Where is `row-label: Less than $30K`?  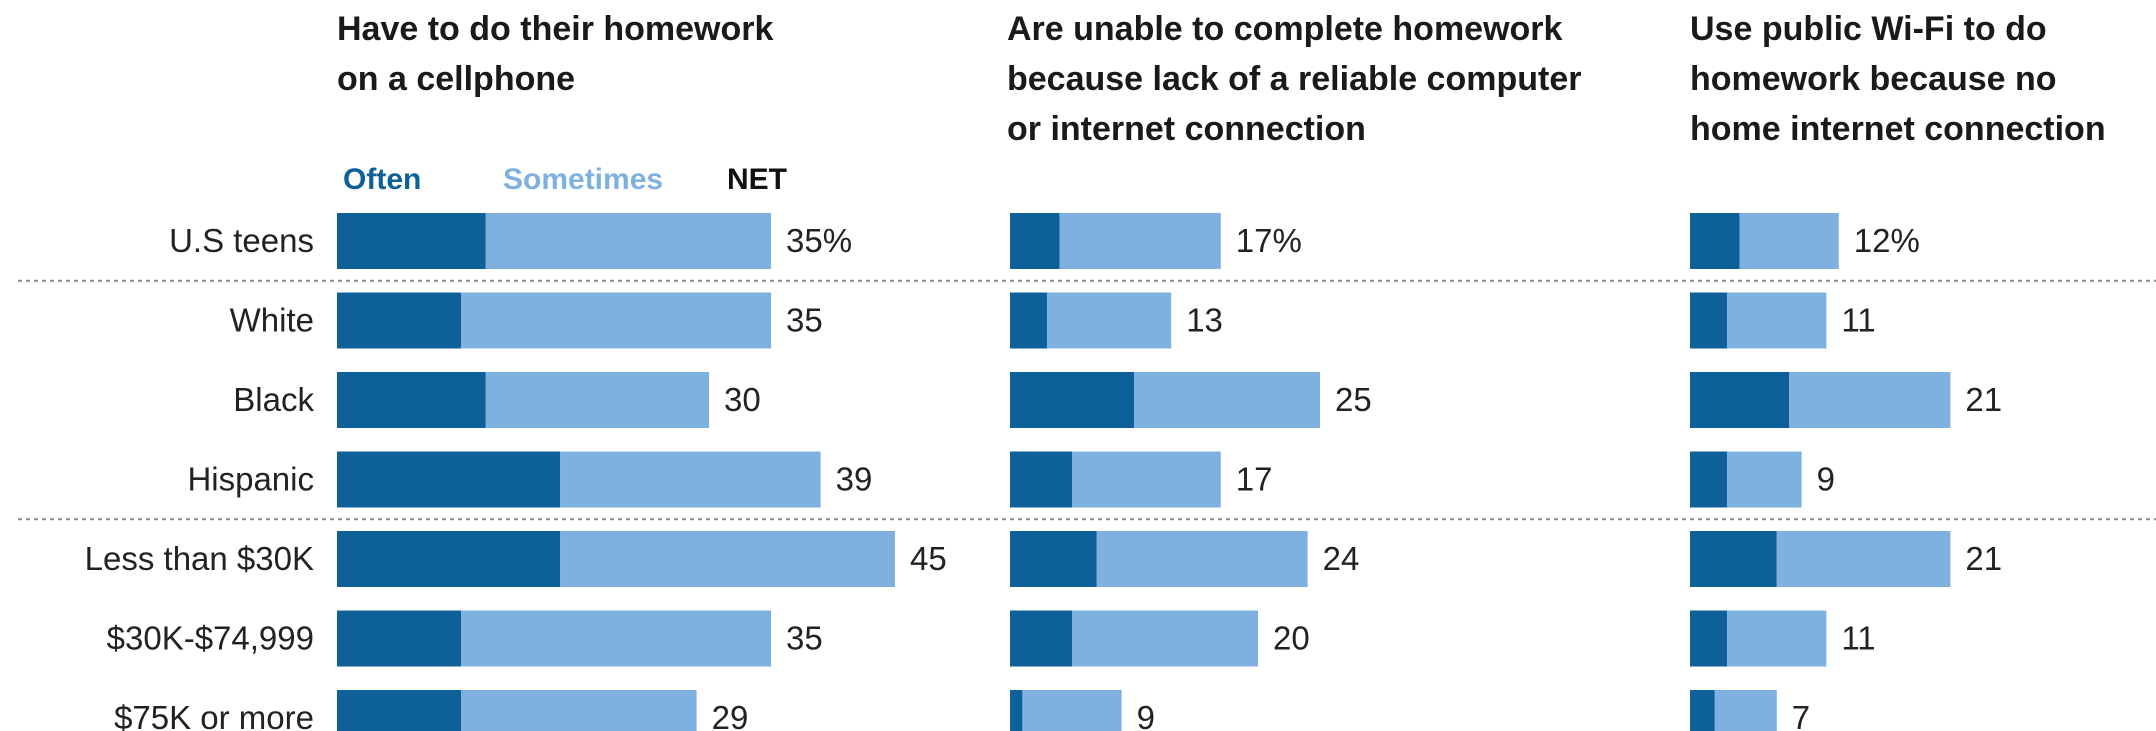 row-label: Less than $30K is located at coordinates (199, 558).